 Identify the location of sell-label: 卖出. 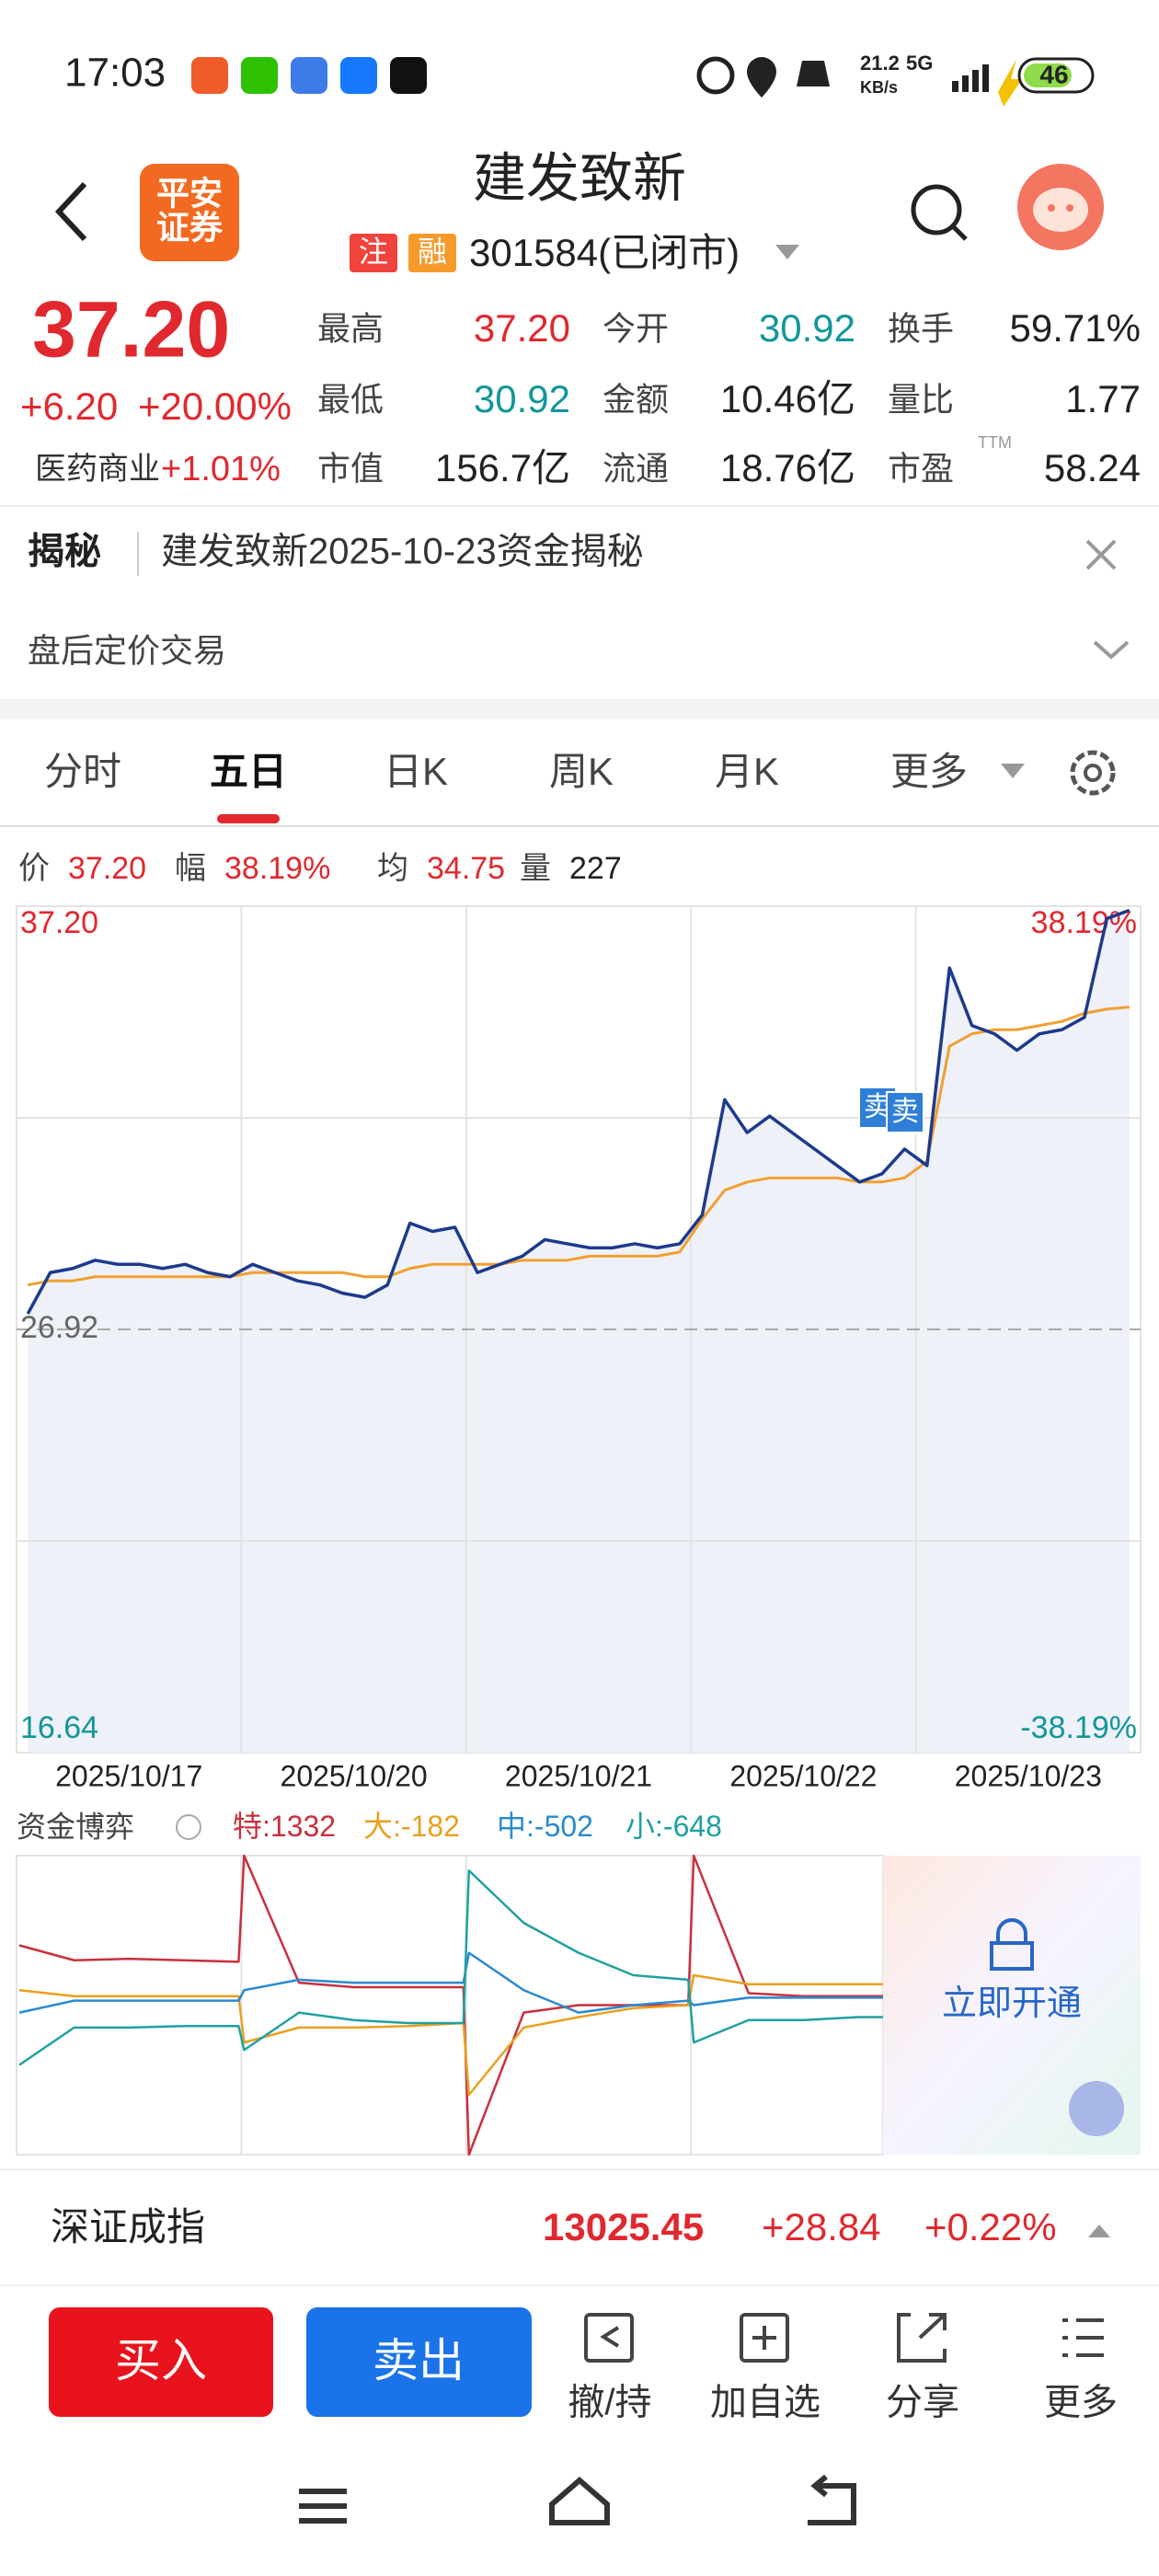
(419, 2360).